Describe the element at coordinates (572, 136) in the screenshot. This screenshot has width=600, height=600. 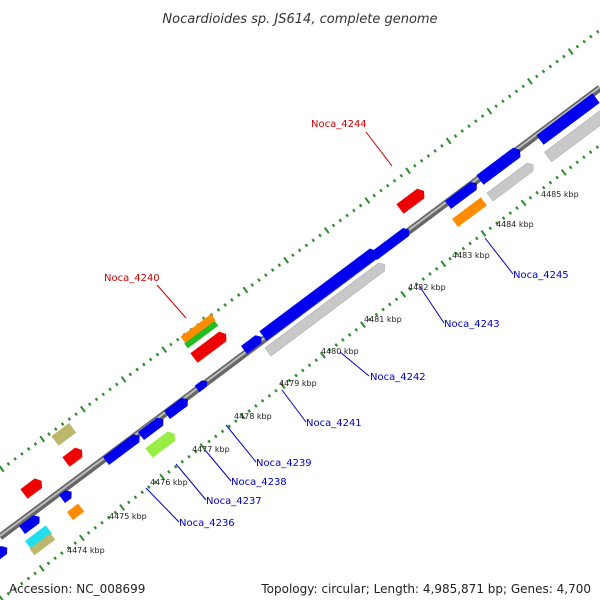
I see `cds-grey-end` at that location.